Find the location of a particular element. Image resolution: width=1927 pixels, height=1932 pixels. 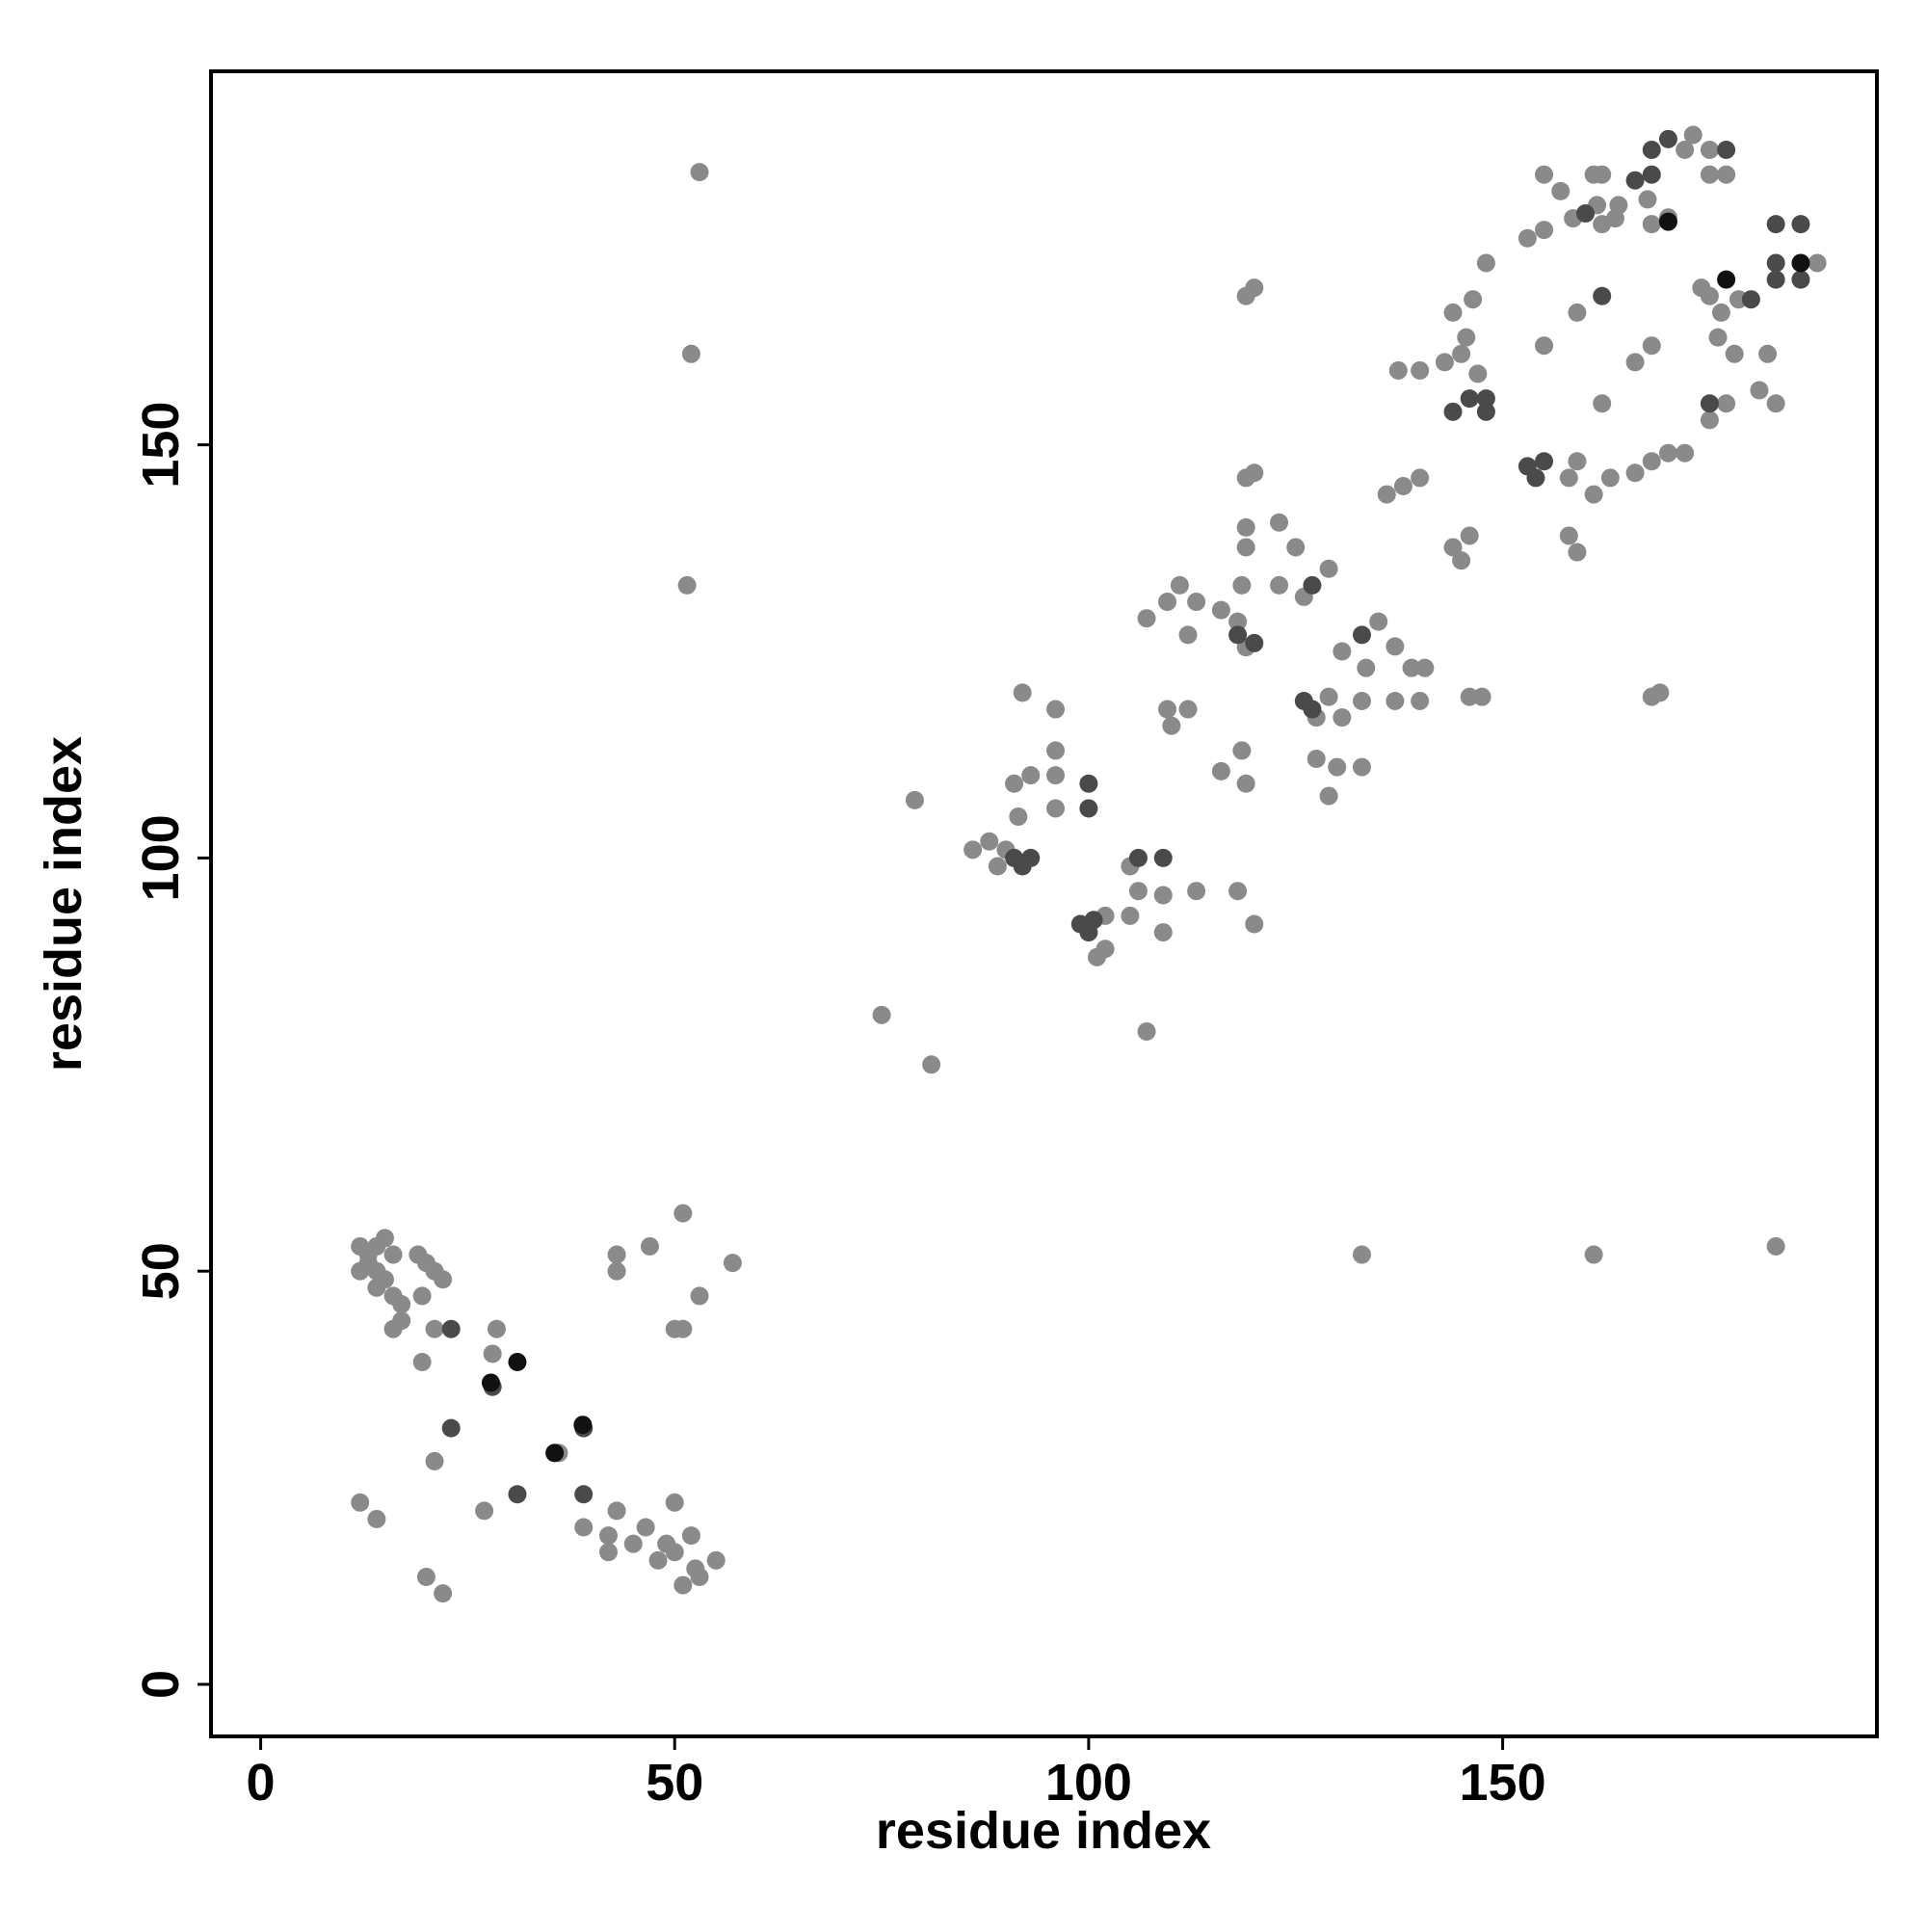

y-tick-label: 100 is located at coordinates (161, 857).